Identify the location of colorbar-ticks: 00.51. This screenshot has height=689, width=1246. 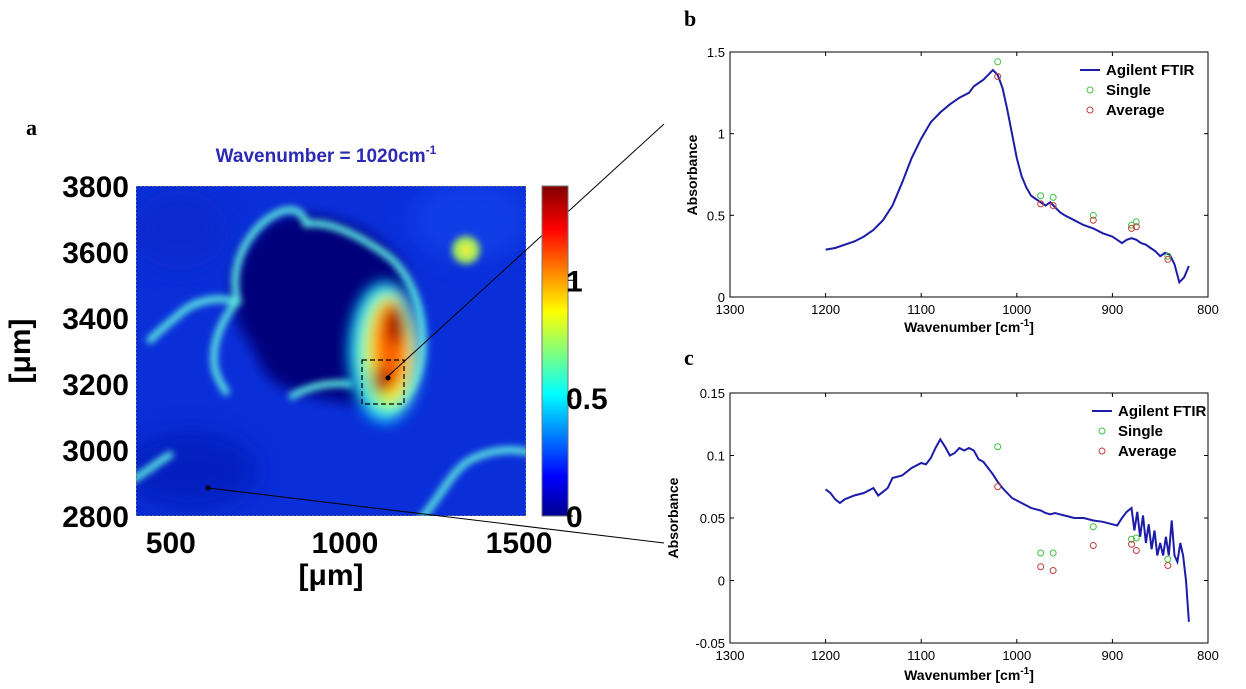
(587, 399).